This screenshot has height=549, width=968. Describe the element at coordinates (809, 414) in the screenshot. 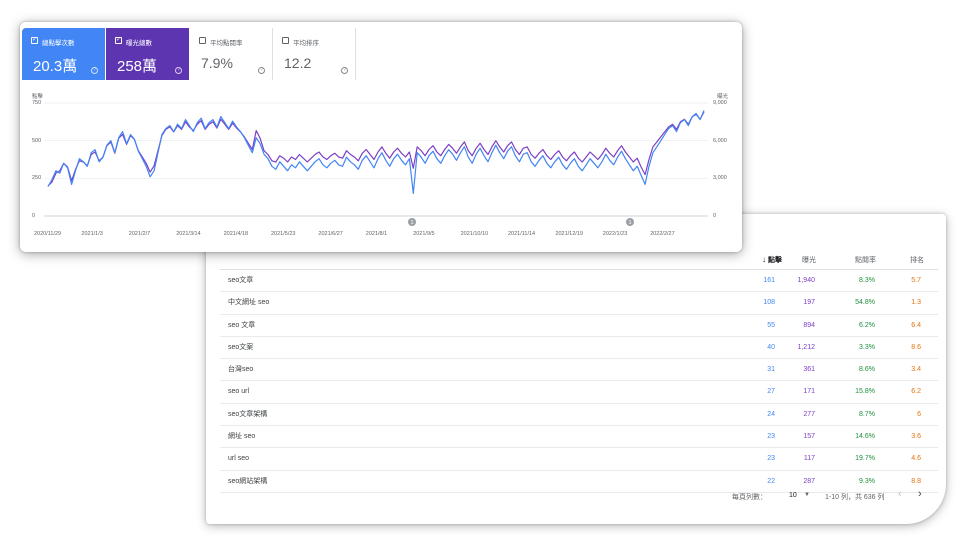

I see `impressions-cell: 277` at that location.